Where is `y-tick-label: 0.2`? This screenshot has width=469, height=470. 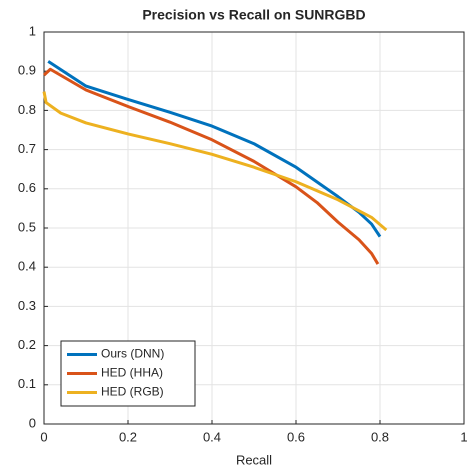 y-tick-label: 0.2 is located at coordinates (27, 344).